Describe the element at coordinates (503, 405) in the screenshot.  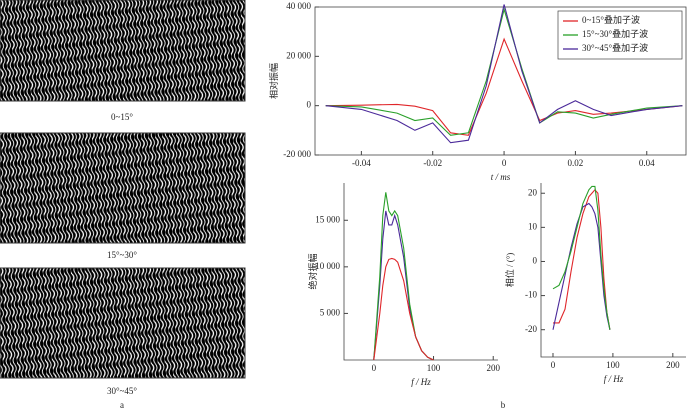
I see `figure-label: b` at that location.